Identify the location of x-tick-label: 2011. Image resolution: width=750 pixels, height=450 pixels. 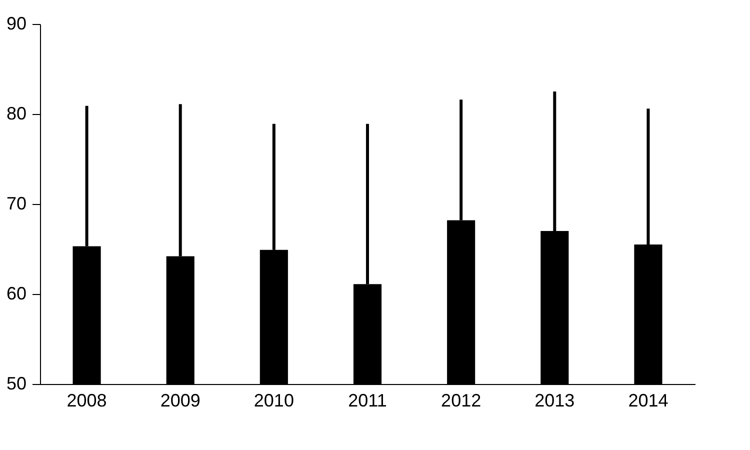
(367, 400).